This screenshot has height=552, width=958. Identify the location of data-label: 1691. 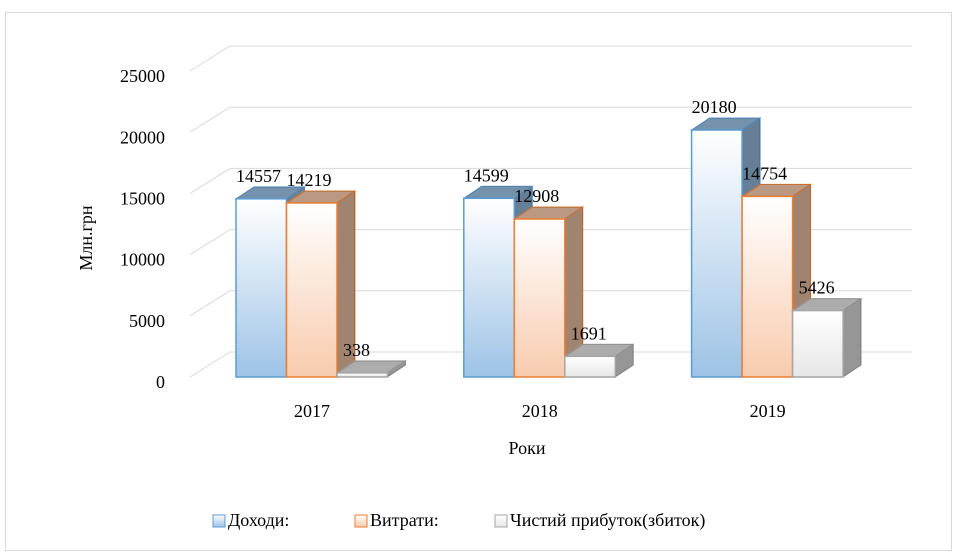
(589, 333).